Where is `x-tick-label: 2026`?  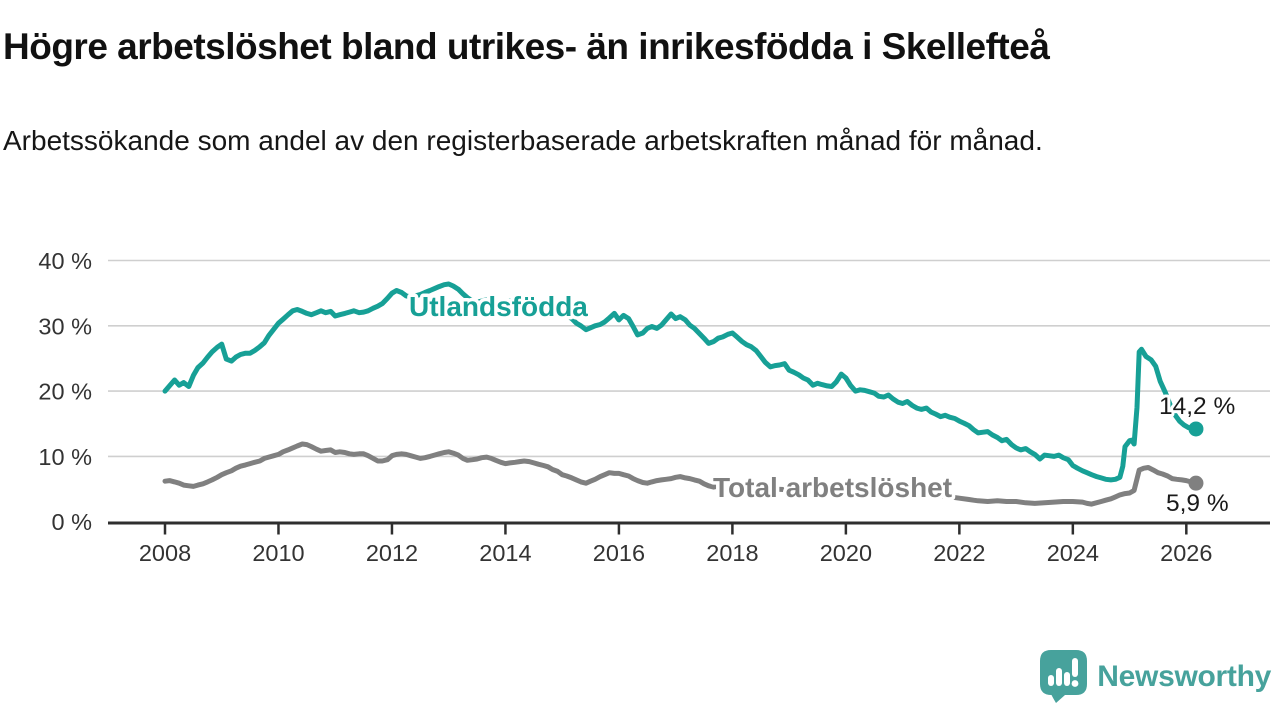
x-tick-label: 2026 is located at coordinates (1186, 553).